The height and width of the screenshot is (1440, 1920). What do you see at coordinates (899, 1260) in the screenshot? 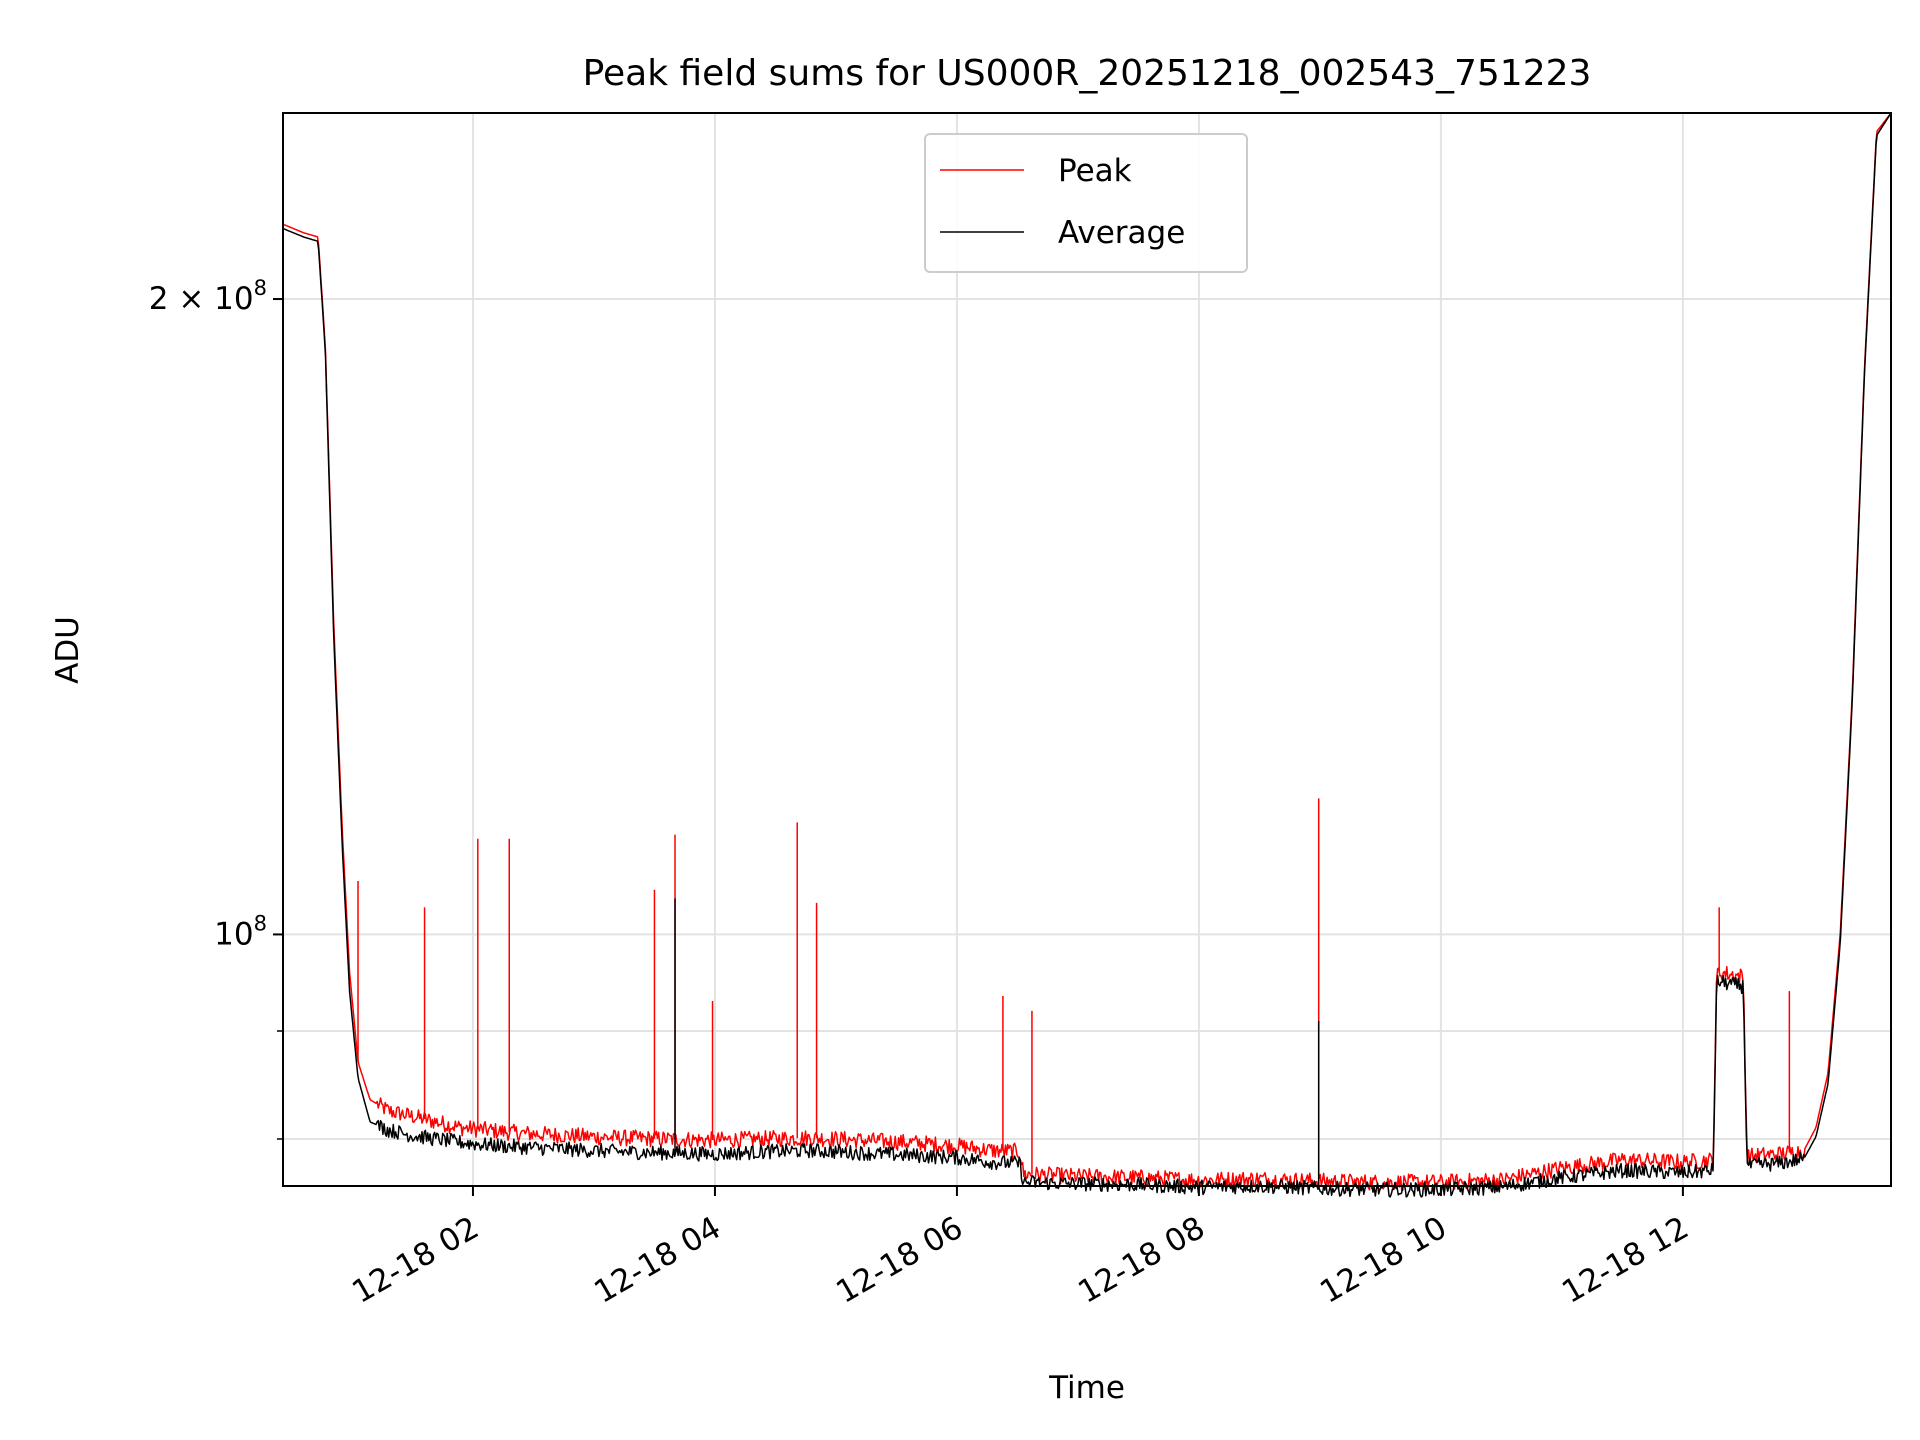
I see `x-tick-label: 12-18 06` at bounding box center [899, 1260].